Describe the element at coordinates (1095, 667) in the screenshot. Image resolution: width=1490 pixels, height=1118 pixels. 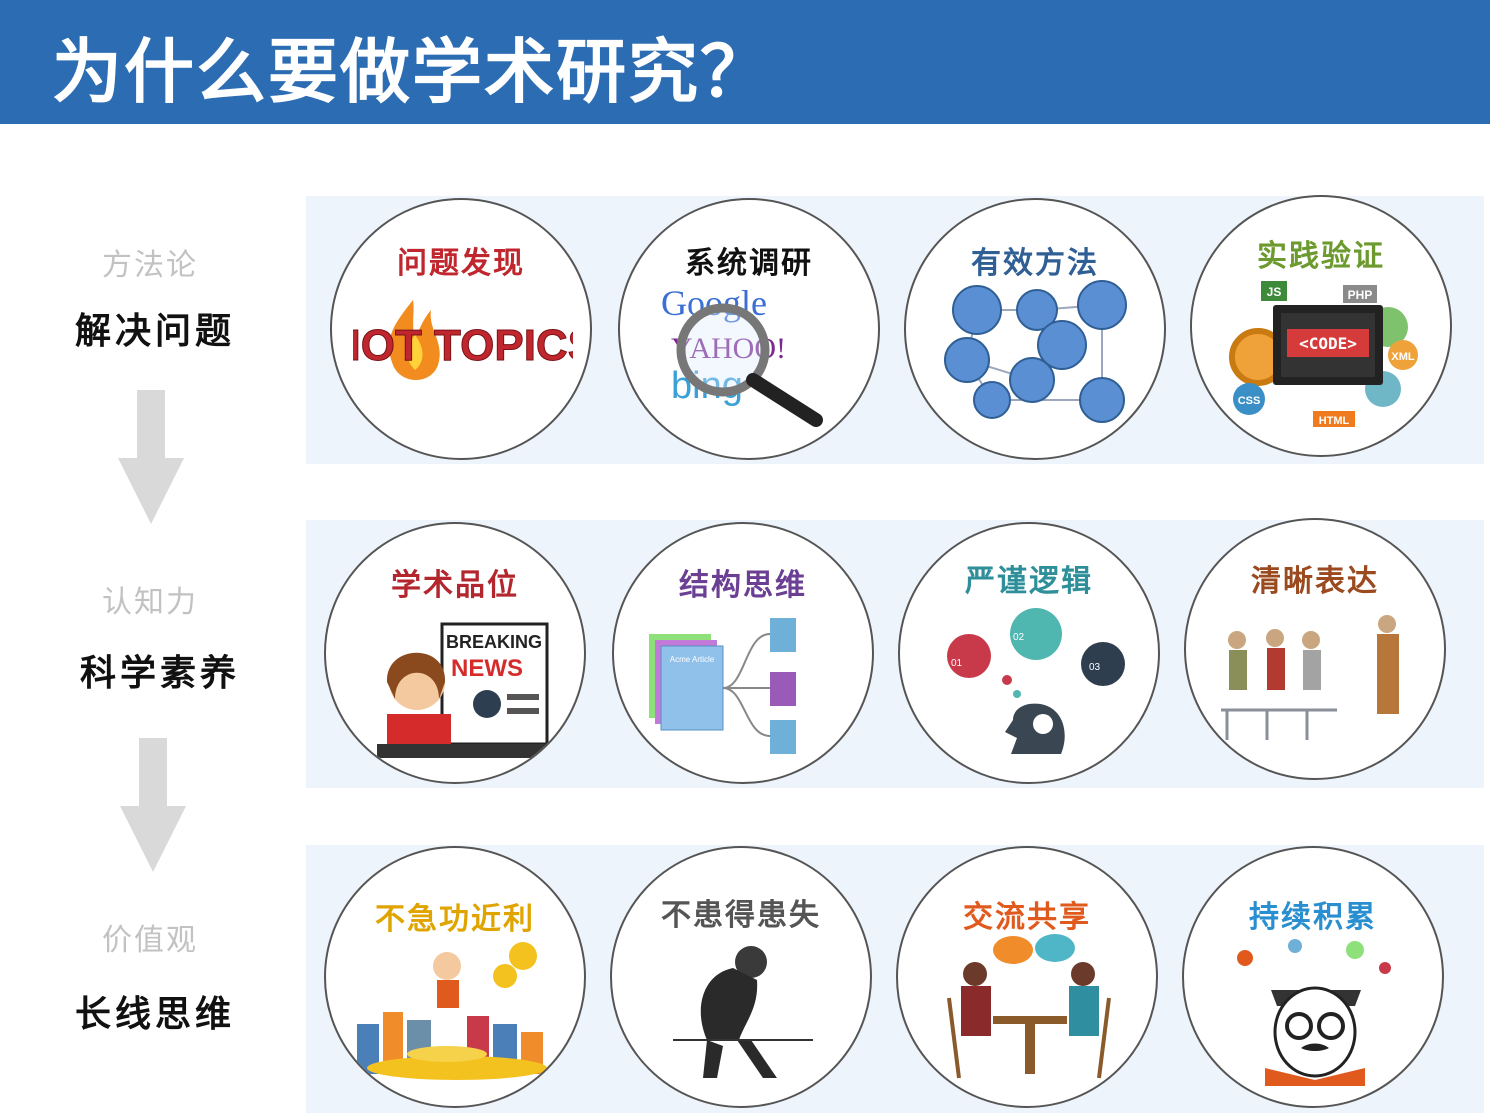
I see `svg-text: 03` at that location.